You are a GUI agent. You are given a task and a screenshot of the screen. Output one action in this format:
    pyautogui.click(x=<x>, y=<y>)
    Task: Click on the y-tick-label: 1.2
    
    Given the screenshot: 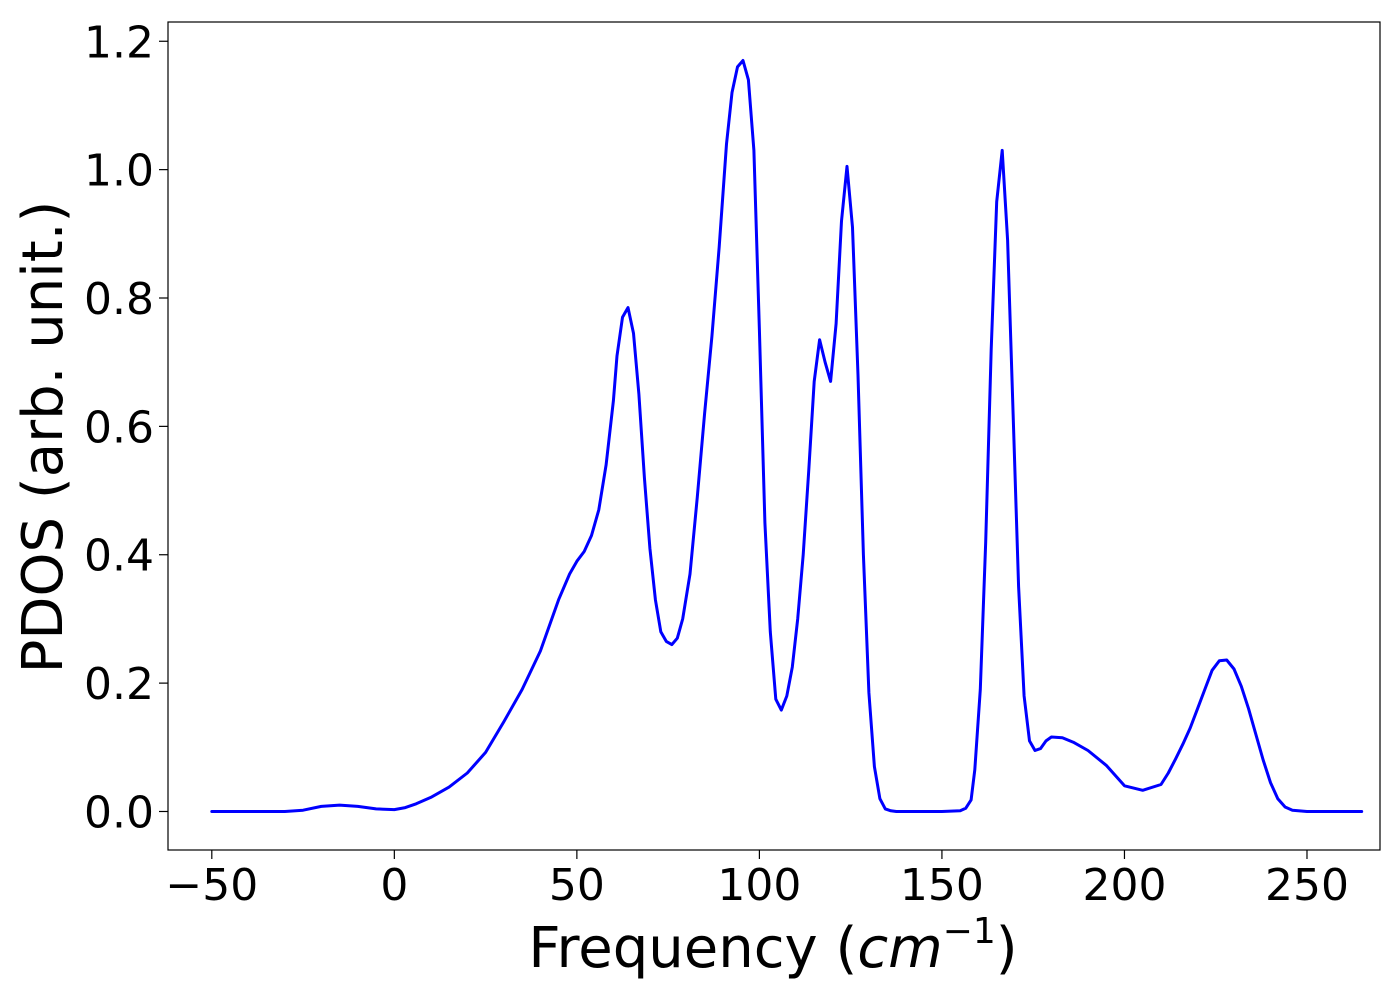 What is the action you would take?
    pyautogui.click(x=119, y=42)
    